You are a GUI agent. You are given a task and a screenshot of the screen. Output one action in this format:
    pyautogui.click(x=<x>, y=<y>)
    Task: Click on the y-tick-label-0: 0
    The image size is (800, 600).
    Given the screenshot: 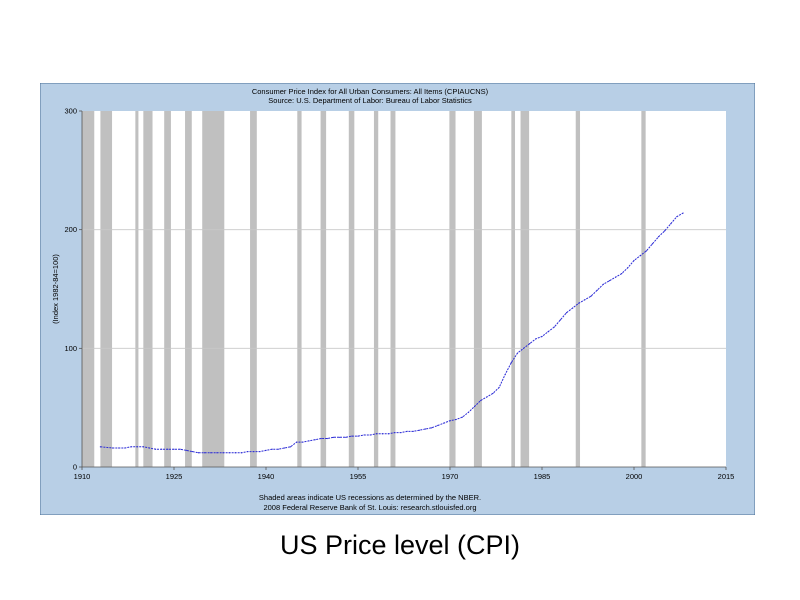 What is the action you would take?
    pyautogui.click(x=75, y=467)
    